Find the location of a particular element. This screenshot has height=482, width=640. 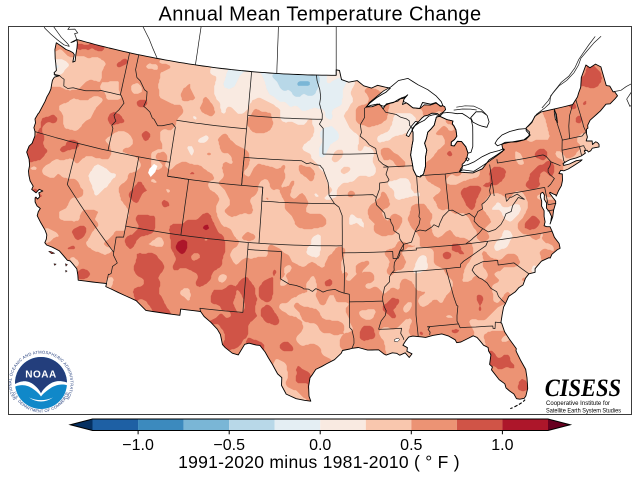

svg-text: NOAA is located at coordinates (40, 375).